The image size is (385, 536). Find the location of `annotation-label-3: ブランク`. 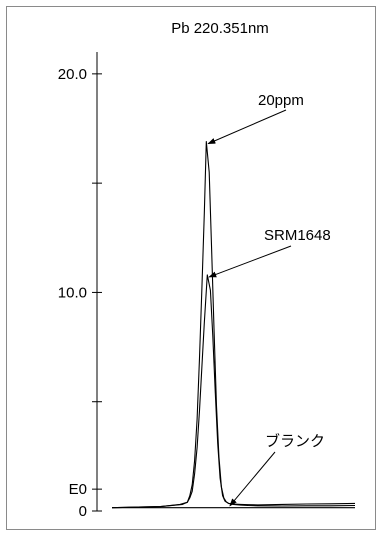

annotation-label-3: ブランク is located at coordinates (295, 441).